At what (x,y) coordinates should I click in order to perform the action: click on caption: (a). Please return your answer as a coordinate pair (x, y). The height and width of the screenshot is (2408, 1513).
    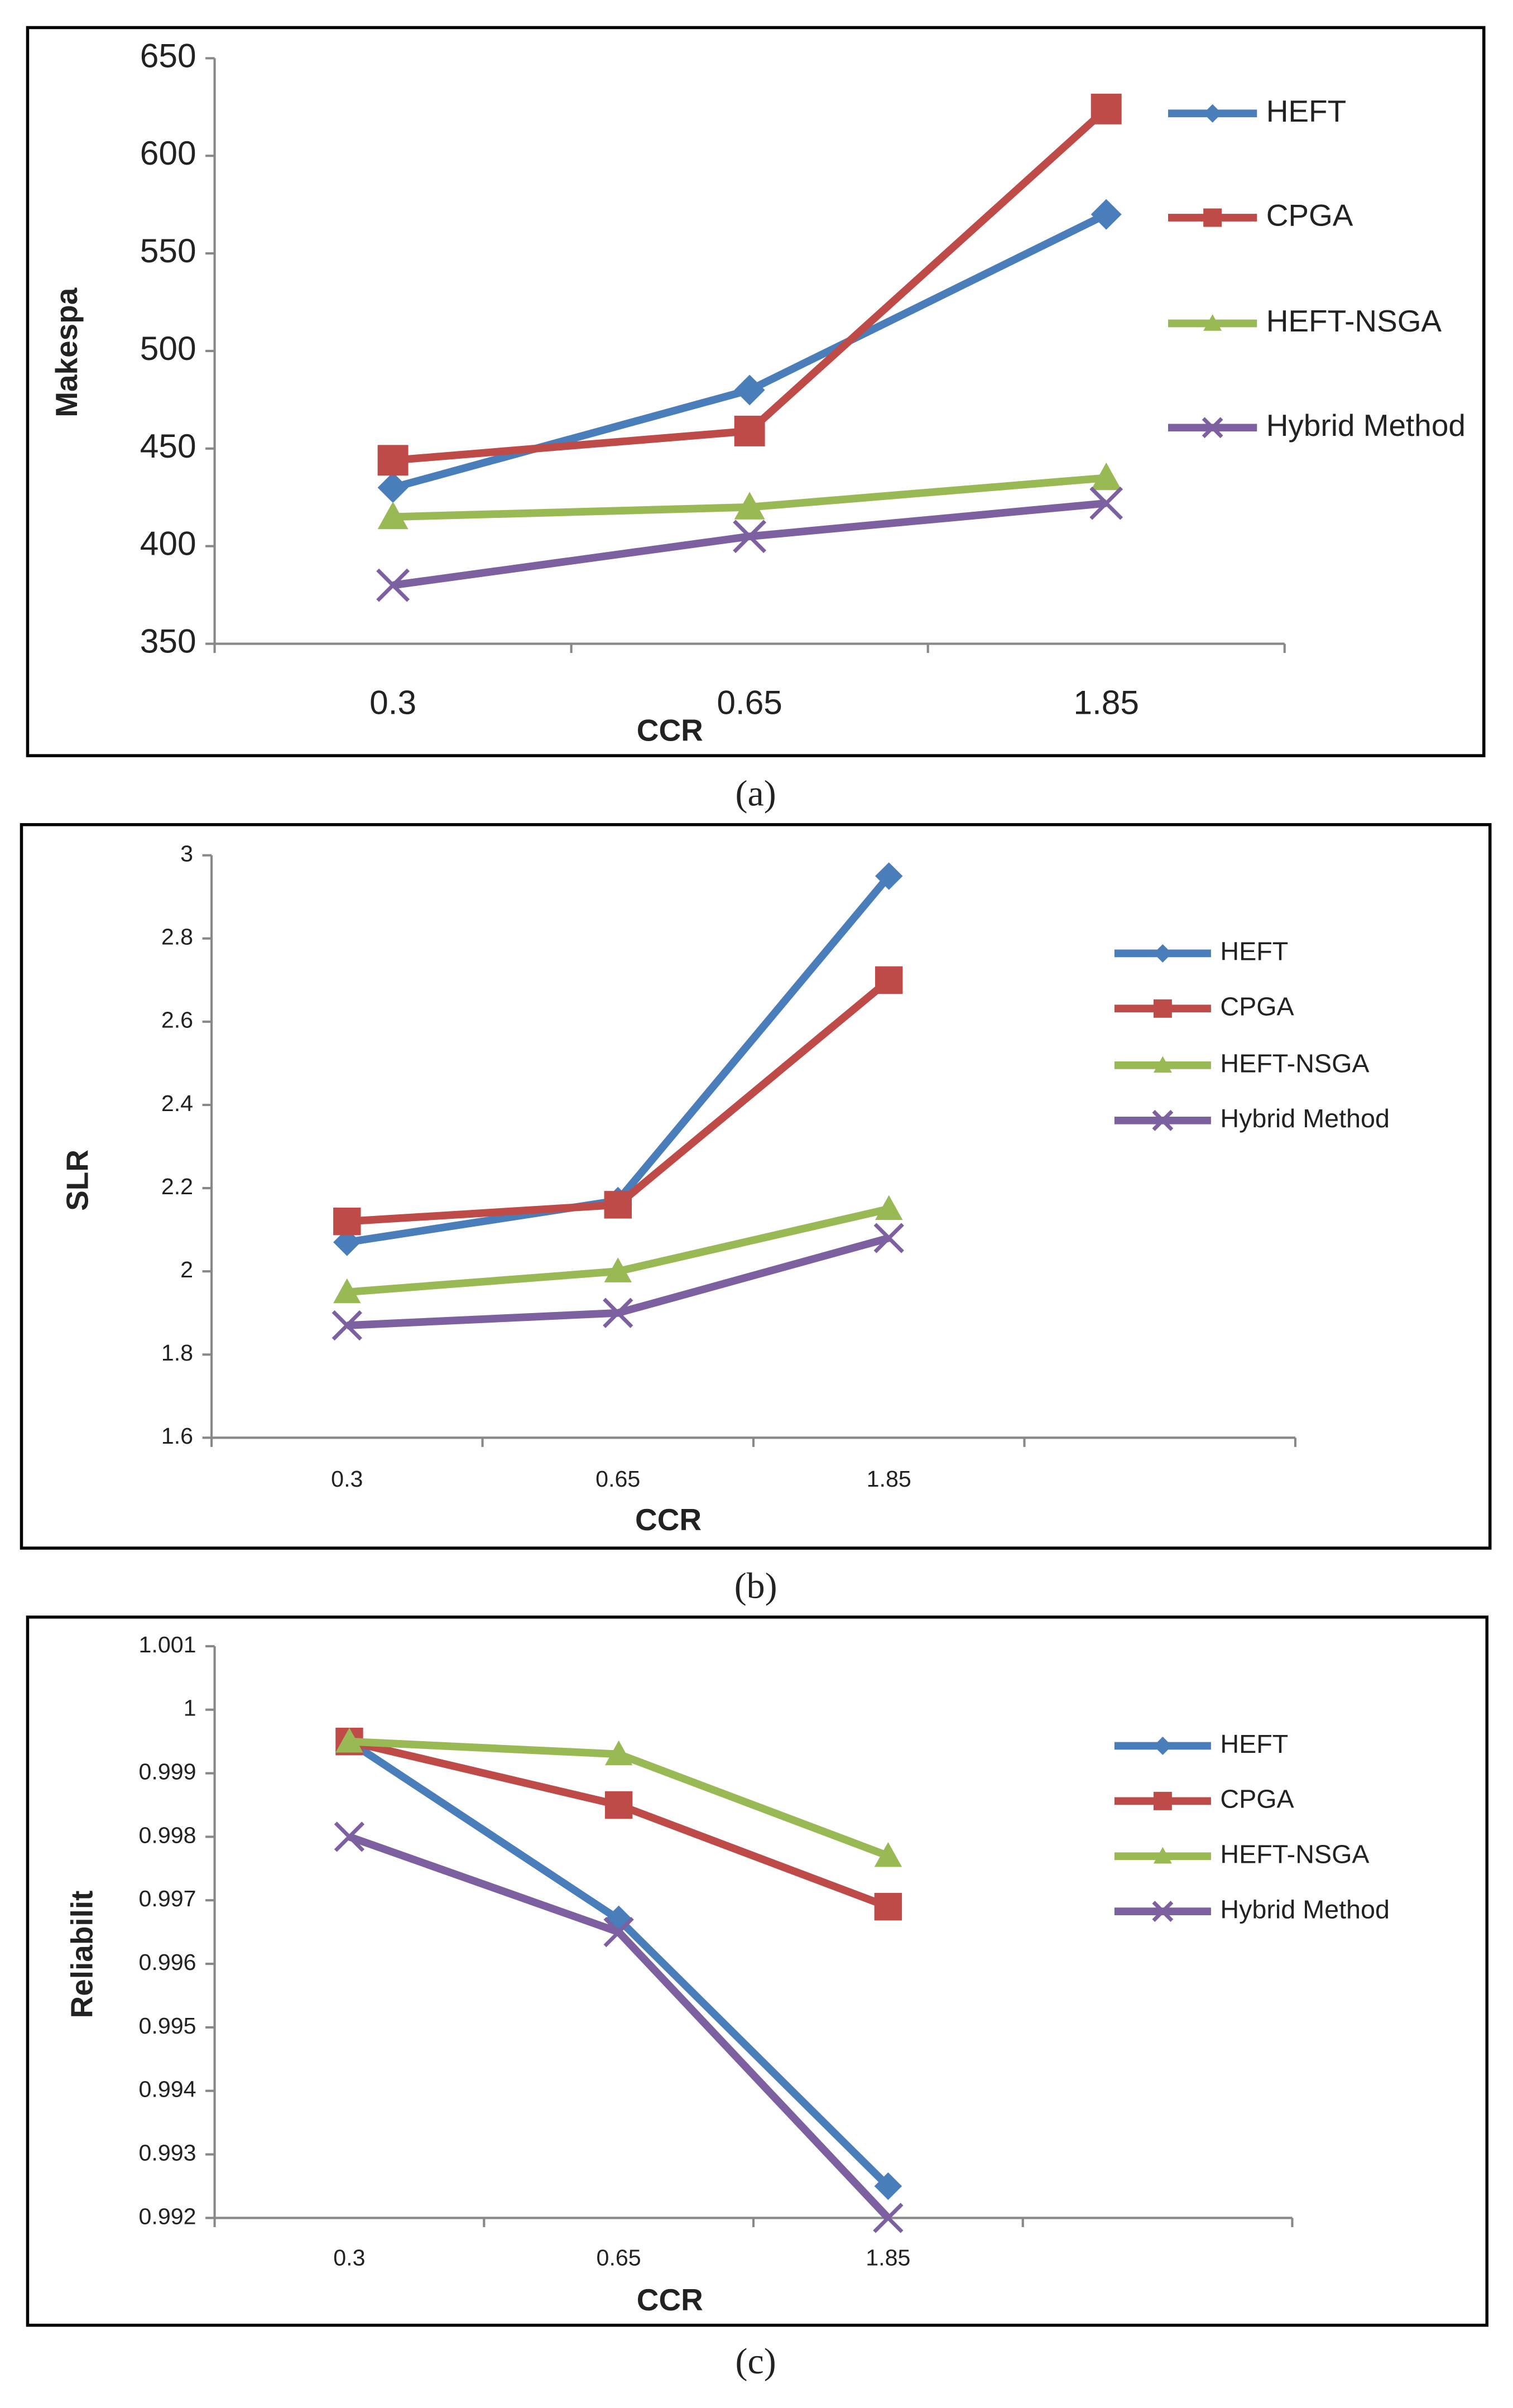
    Looking at the image, I should click on (756, 793).